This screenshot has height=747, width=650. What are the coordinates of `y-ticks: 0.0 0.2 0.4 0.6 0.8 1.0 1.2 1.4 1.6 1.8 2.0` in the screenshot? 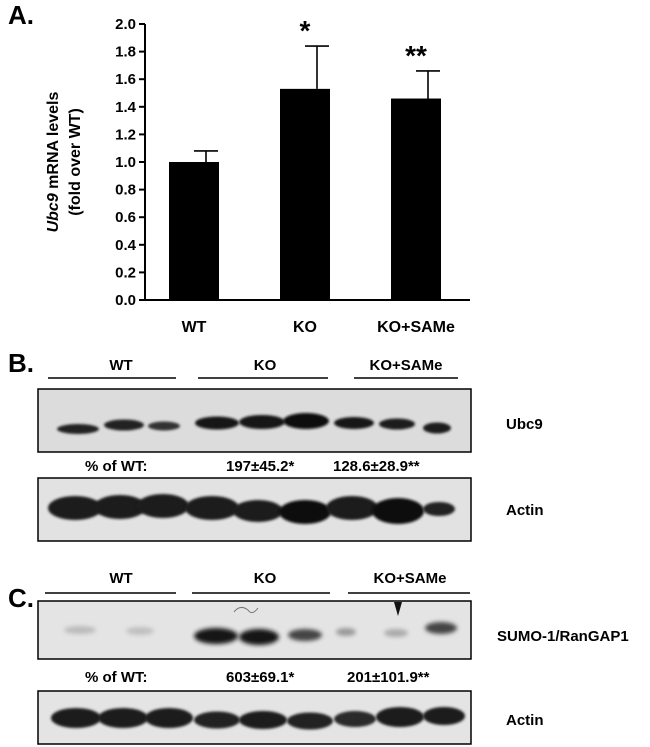 It's located at (130, 162).